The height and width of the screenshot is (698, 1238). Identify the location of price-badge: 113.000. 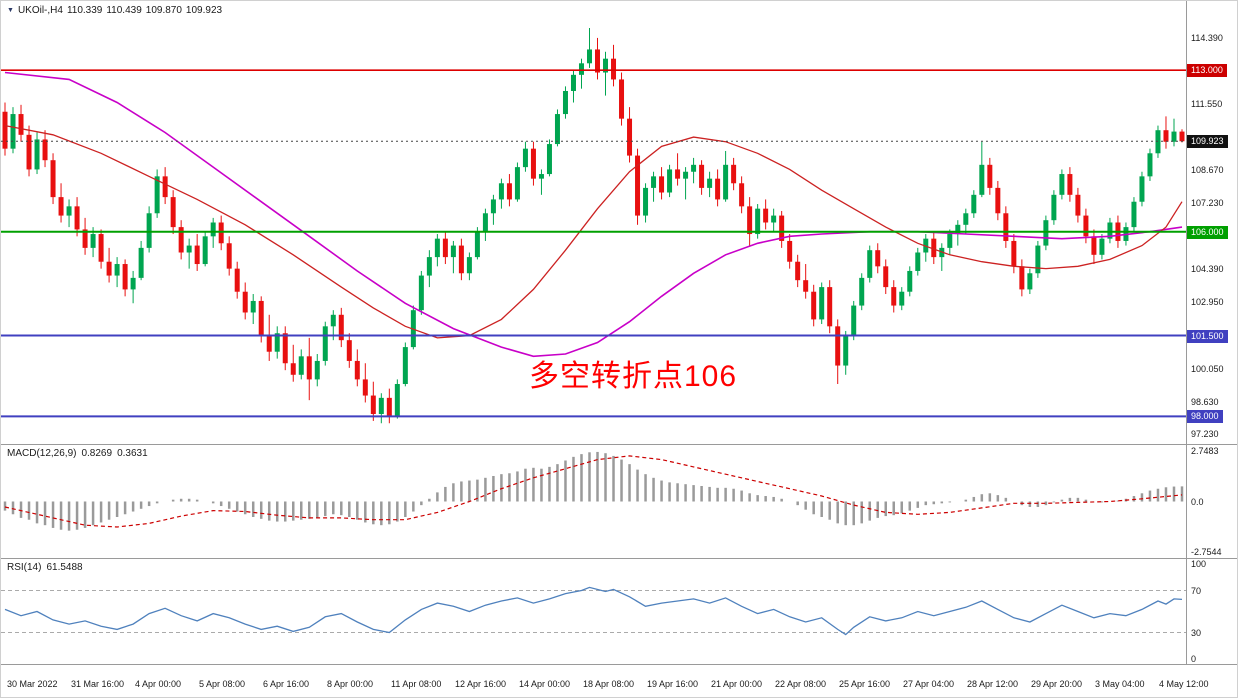
(1207, 71).